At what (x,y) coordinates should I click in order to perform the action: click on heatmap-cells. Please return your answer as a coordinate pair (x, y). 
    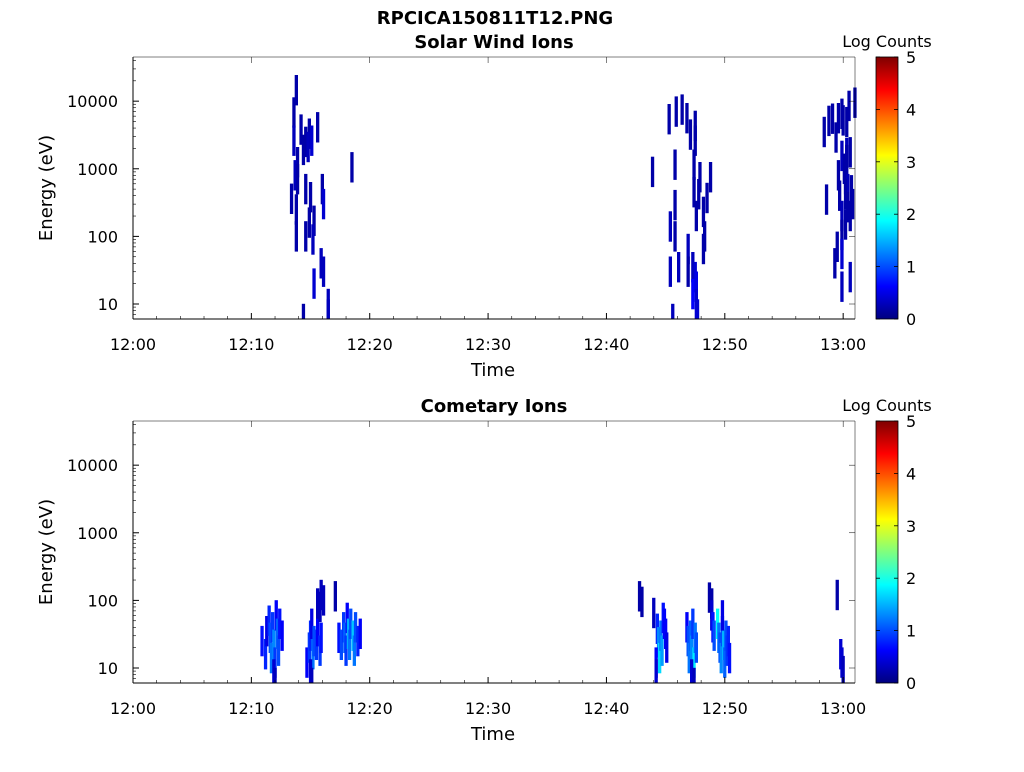
    Looking at the image, I should click on (552, 631).